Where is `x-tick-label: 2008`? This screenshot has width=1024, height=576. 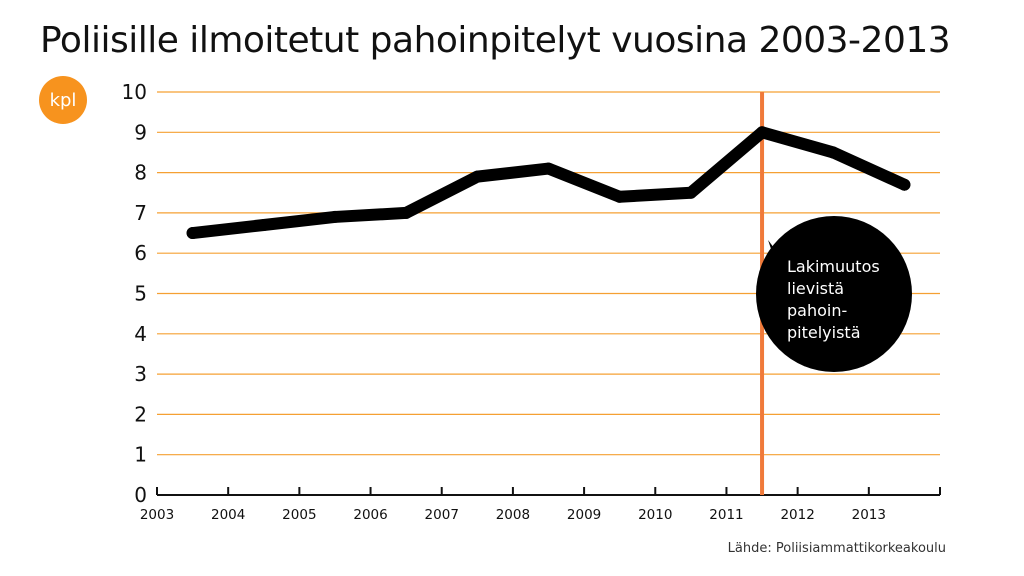 x-tick-label: 2008 is located at coordinates (513, 515).